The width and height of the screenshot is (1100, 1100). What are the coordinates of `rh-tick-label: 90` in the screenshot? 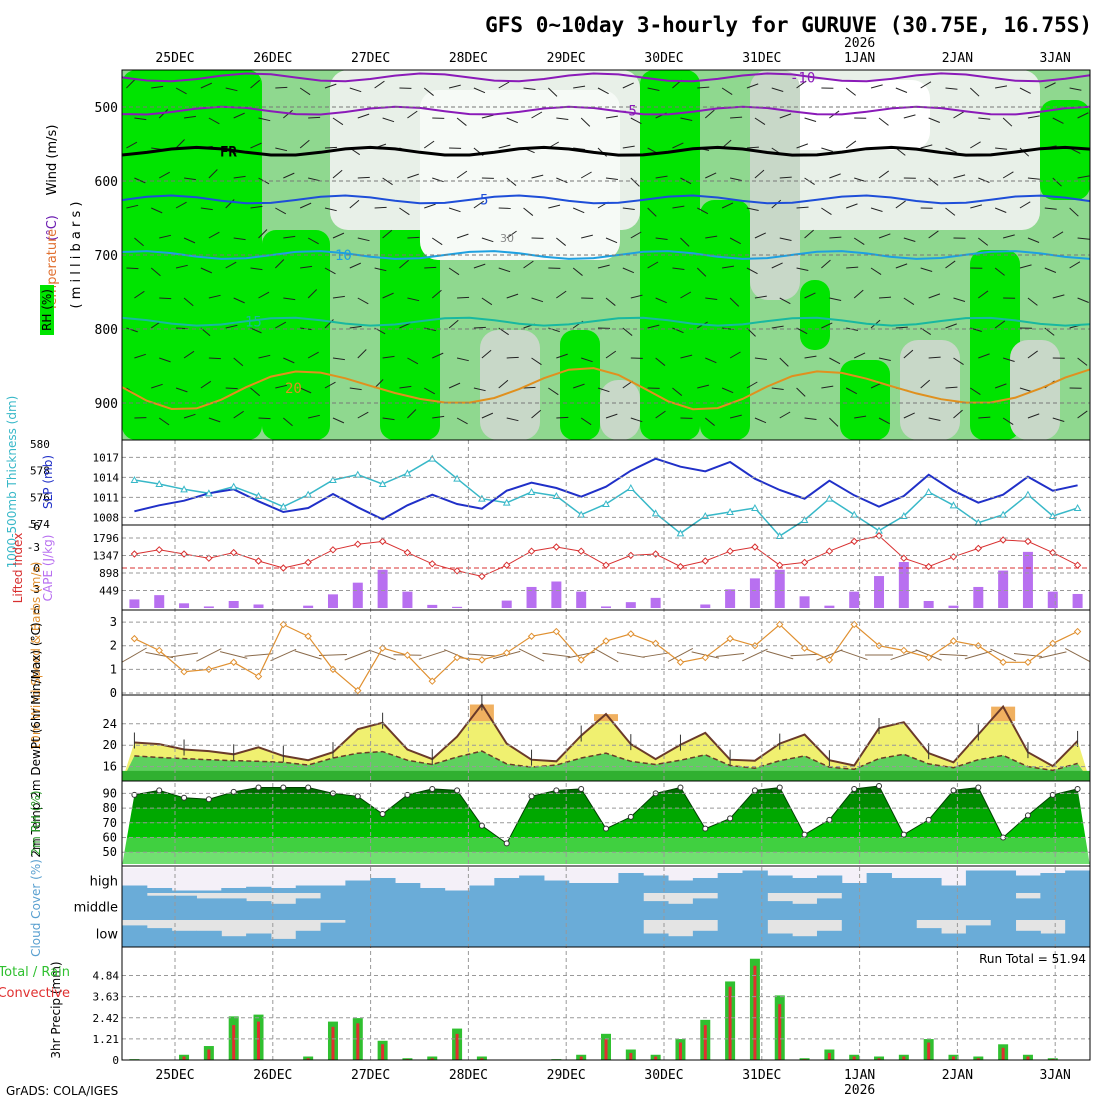 It's located at (110, 793).